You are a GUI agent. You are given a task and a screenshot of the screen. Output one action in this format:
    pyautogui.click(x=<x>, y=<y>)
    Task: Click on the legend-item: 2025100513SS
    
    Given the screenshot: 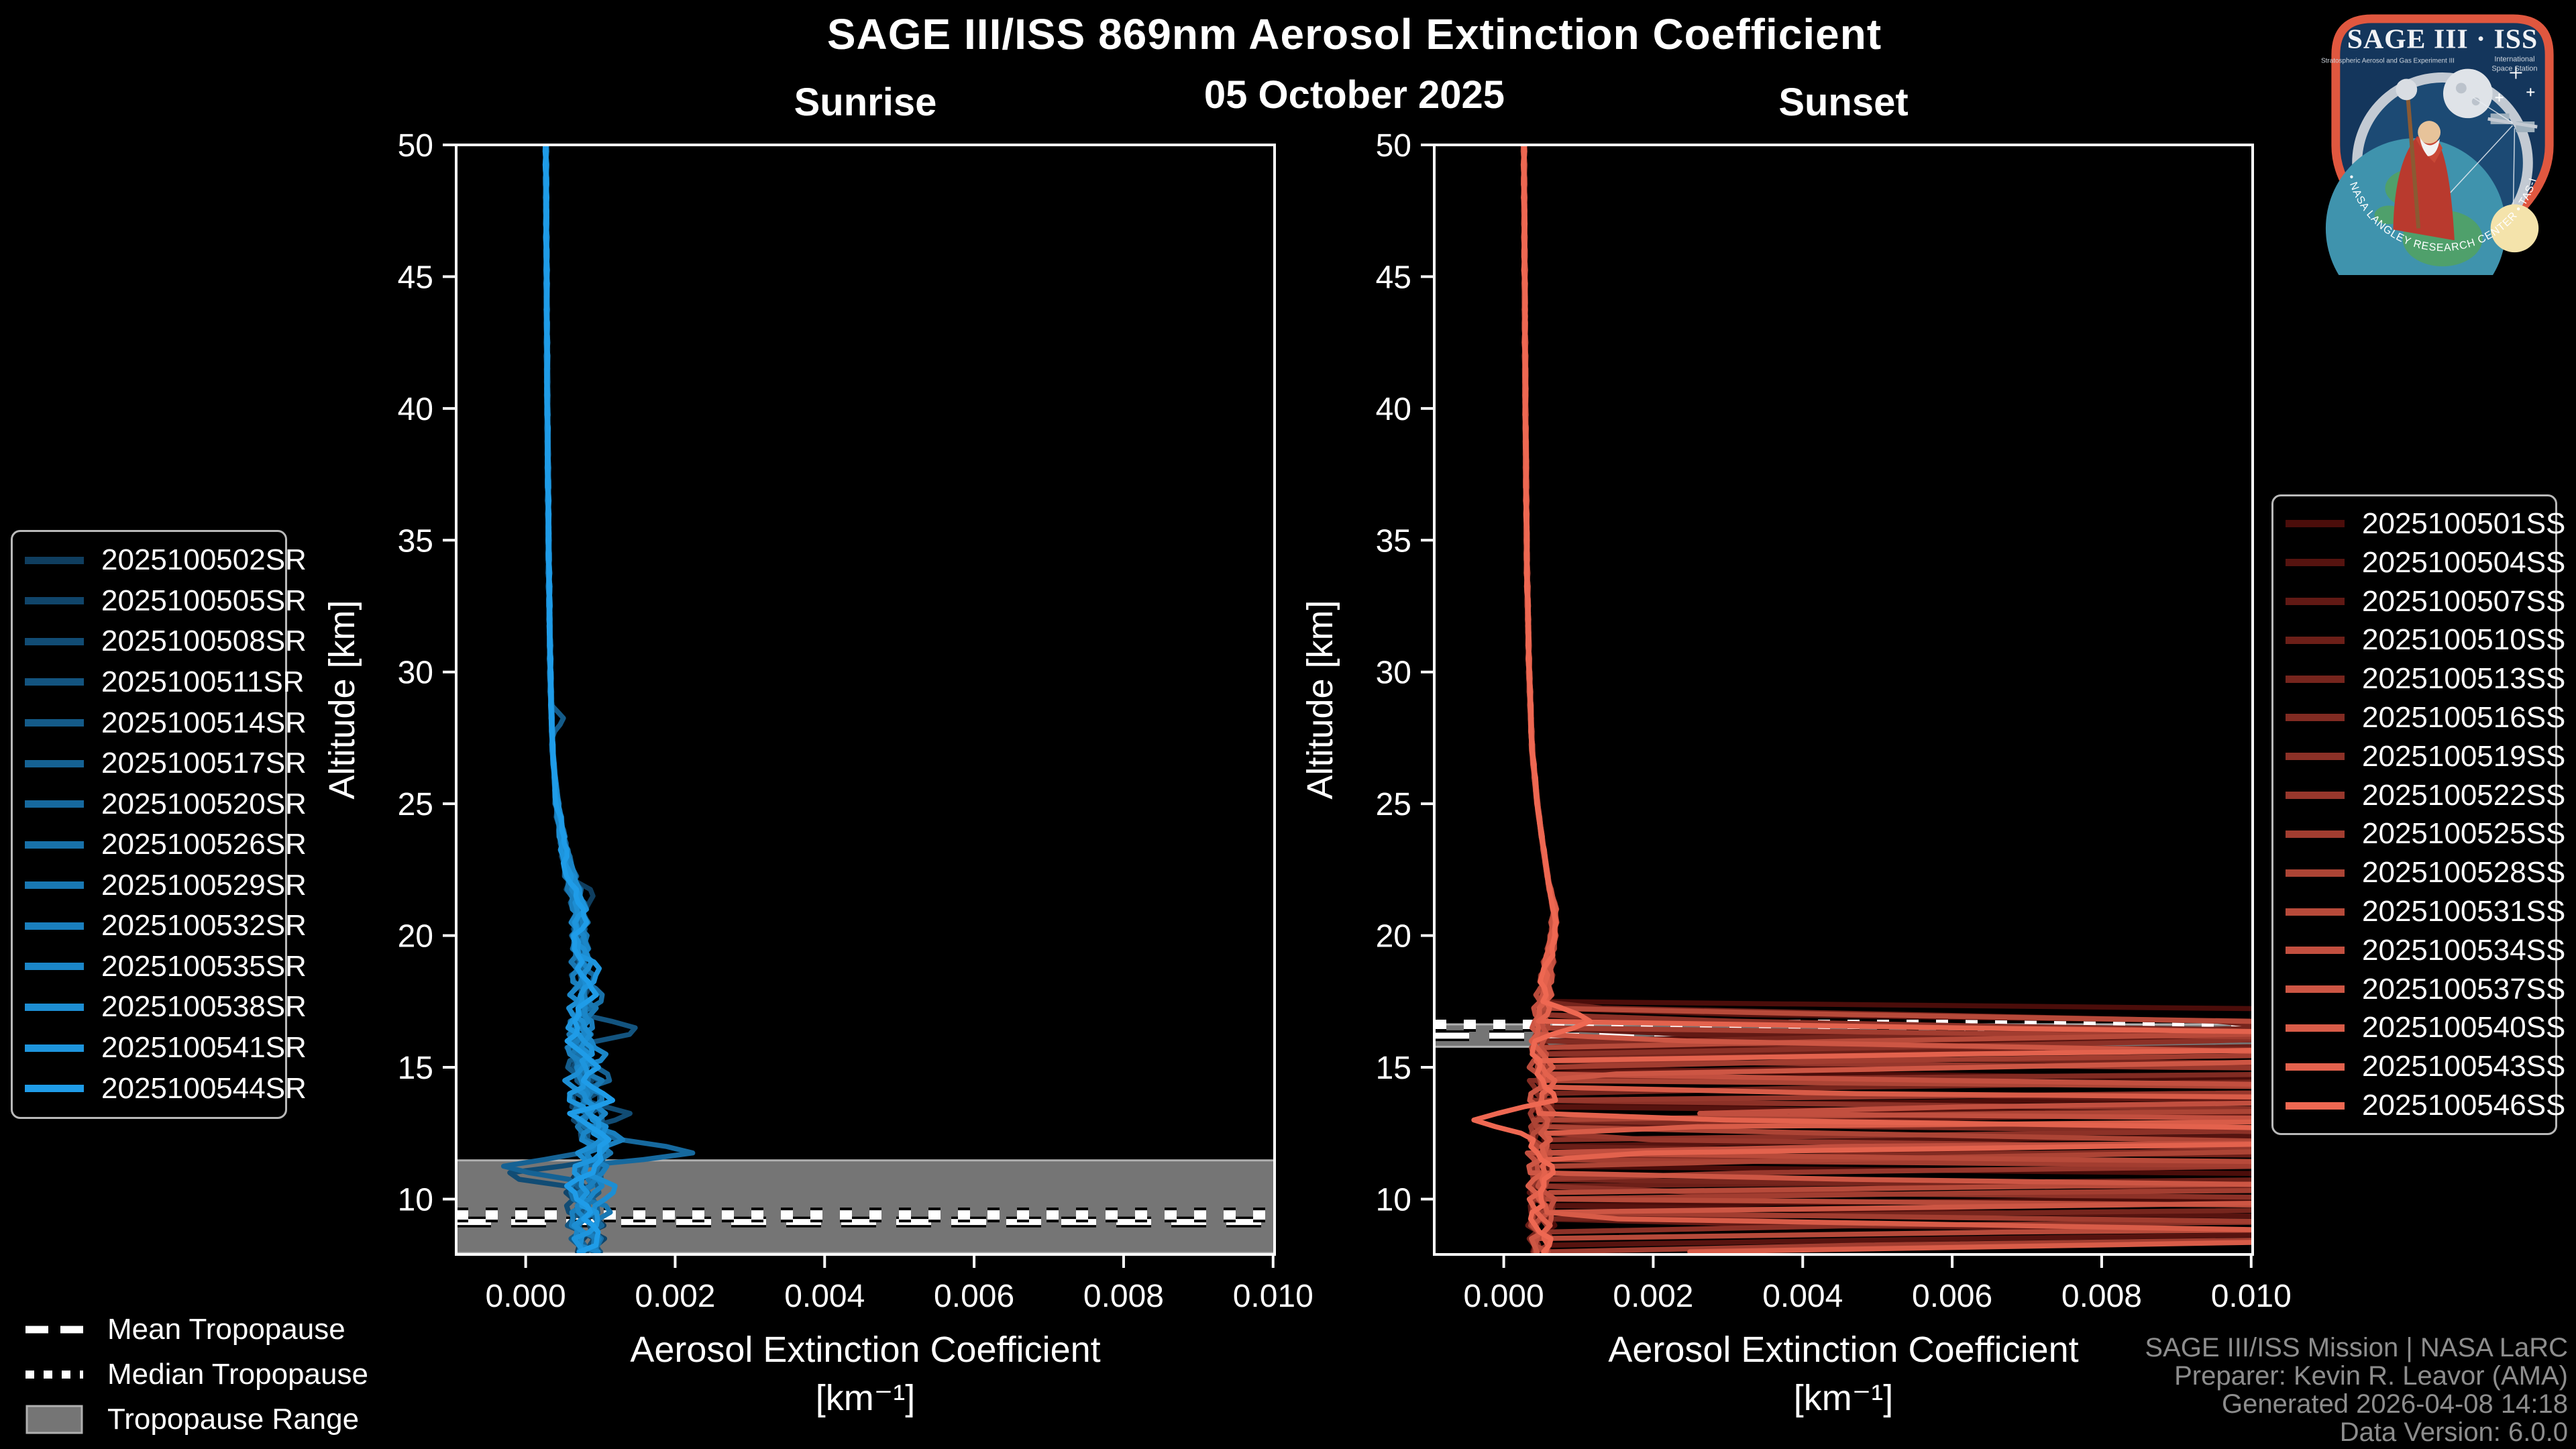 What is the action you would take?
    pyautogui.click(x=2425, y=679)
    